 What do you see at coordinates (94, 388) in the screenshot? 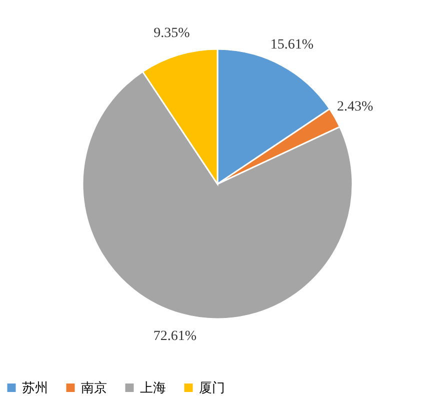
I see `legend-label: 南京` at bounding box center [94, 388].